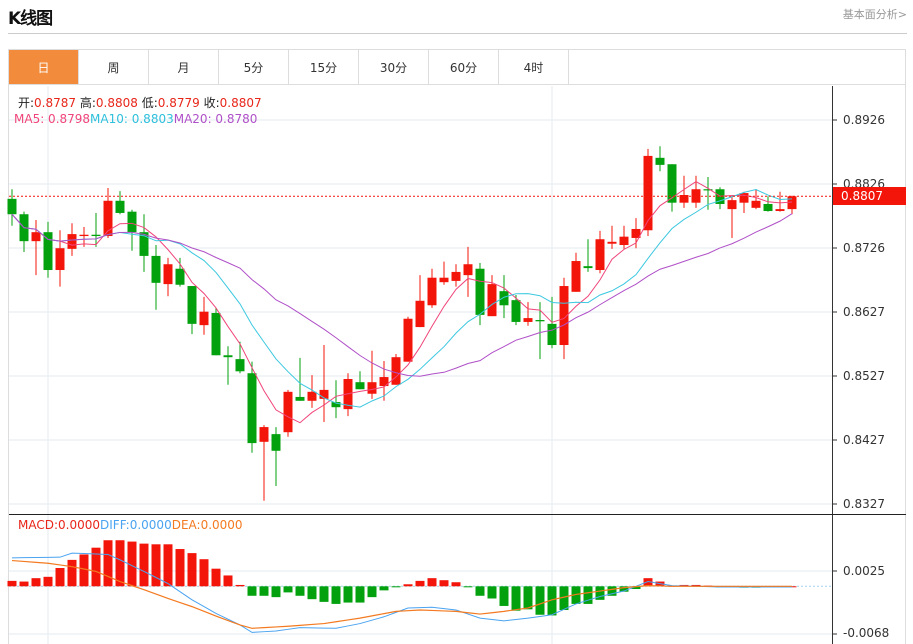  Describe the element at coordinates (114, 67) in the screenshot. I see `tab-week: 周` at that location.